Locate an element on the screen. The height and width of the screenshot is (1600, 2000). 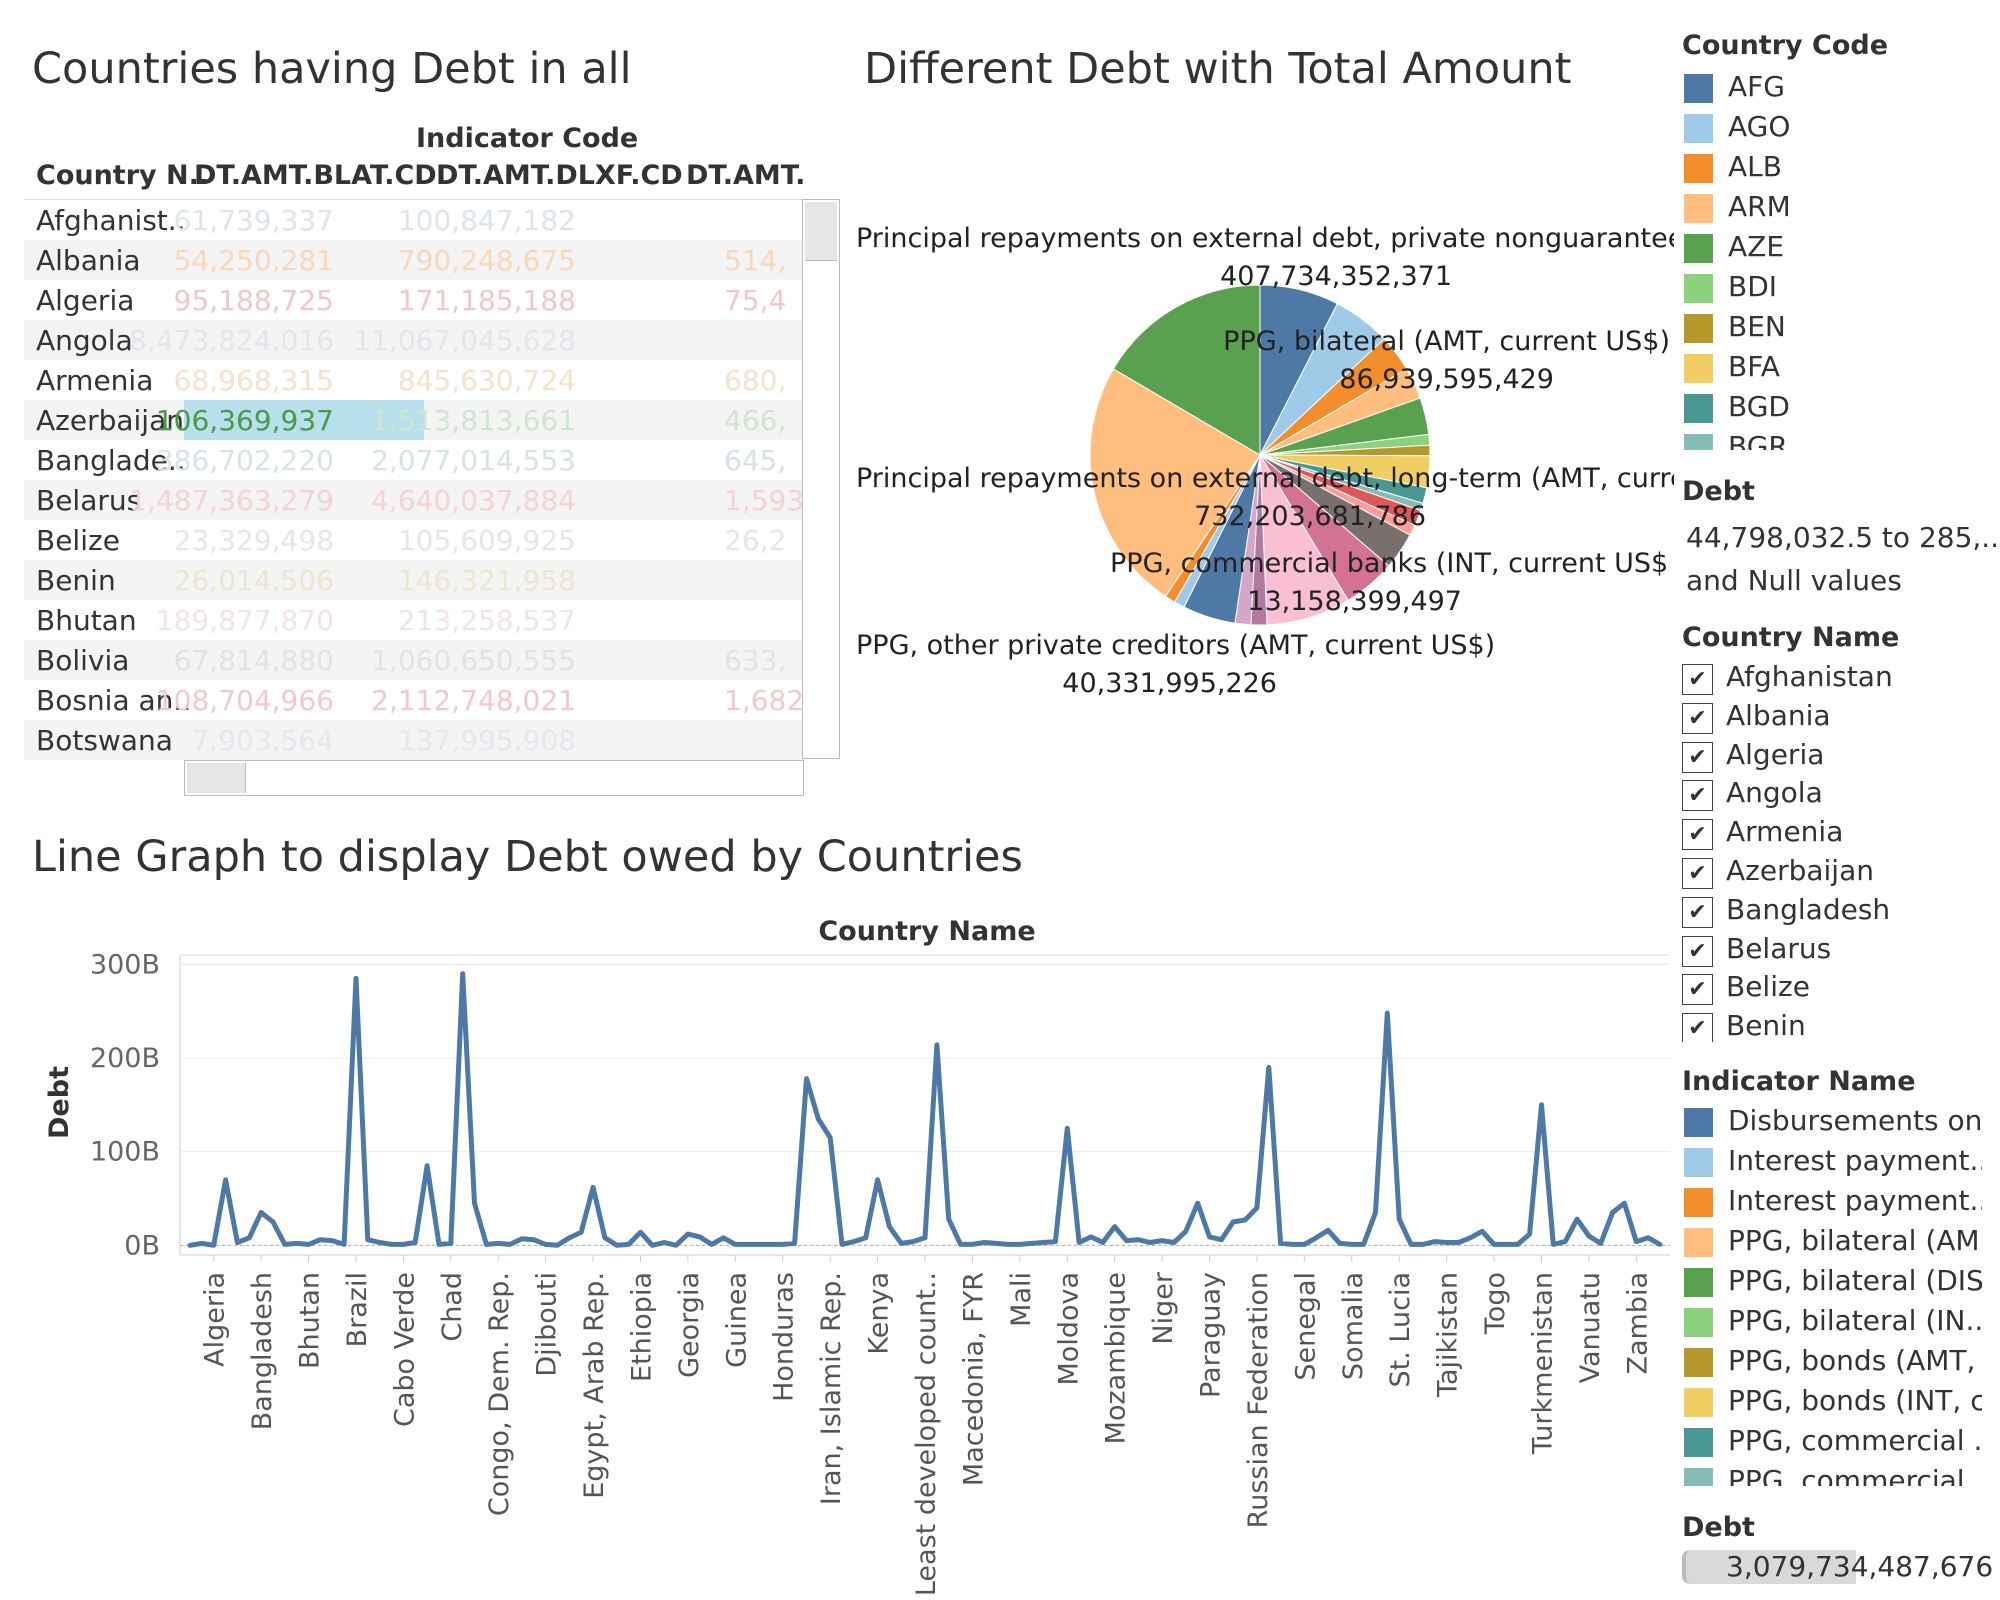
cell-dlxf: 100,847,182 is located at coordinates (486, 220).